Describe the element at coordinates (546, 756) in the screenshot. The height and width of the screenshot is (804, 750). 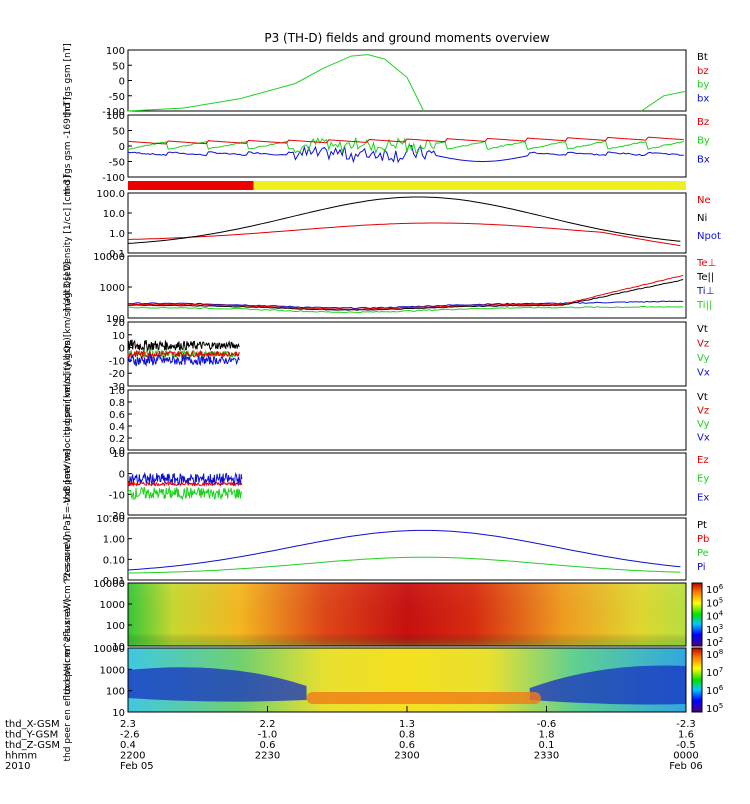
I see `x-tick-label: 2330` at that location.